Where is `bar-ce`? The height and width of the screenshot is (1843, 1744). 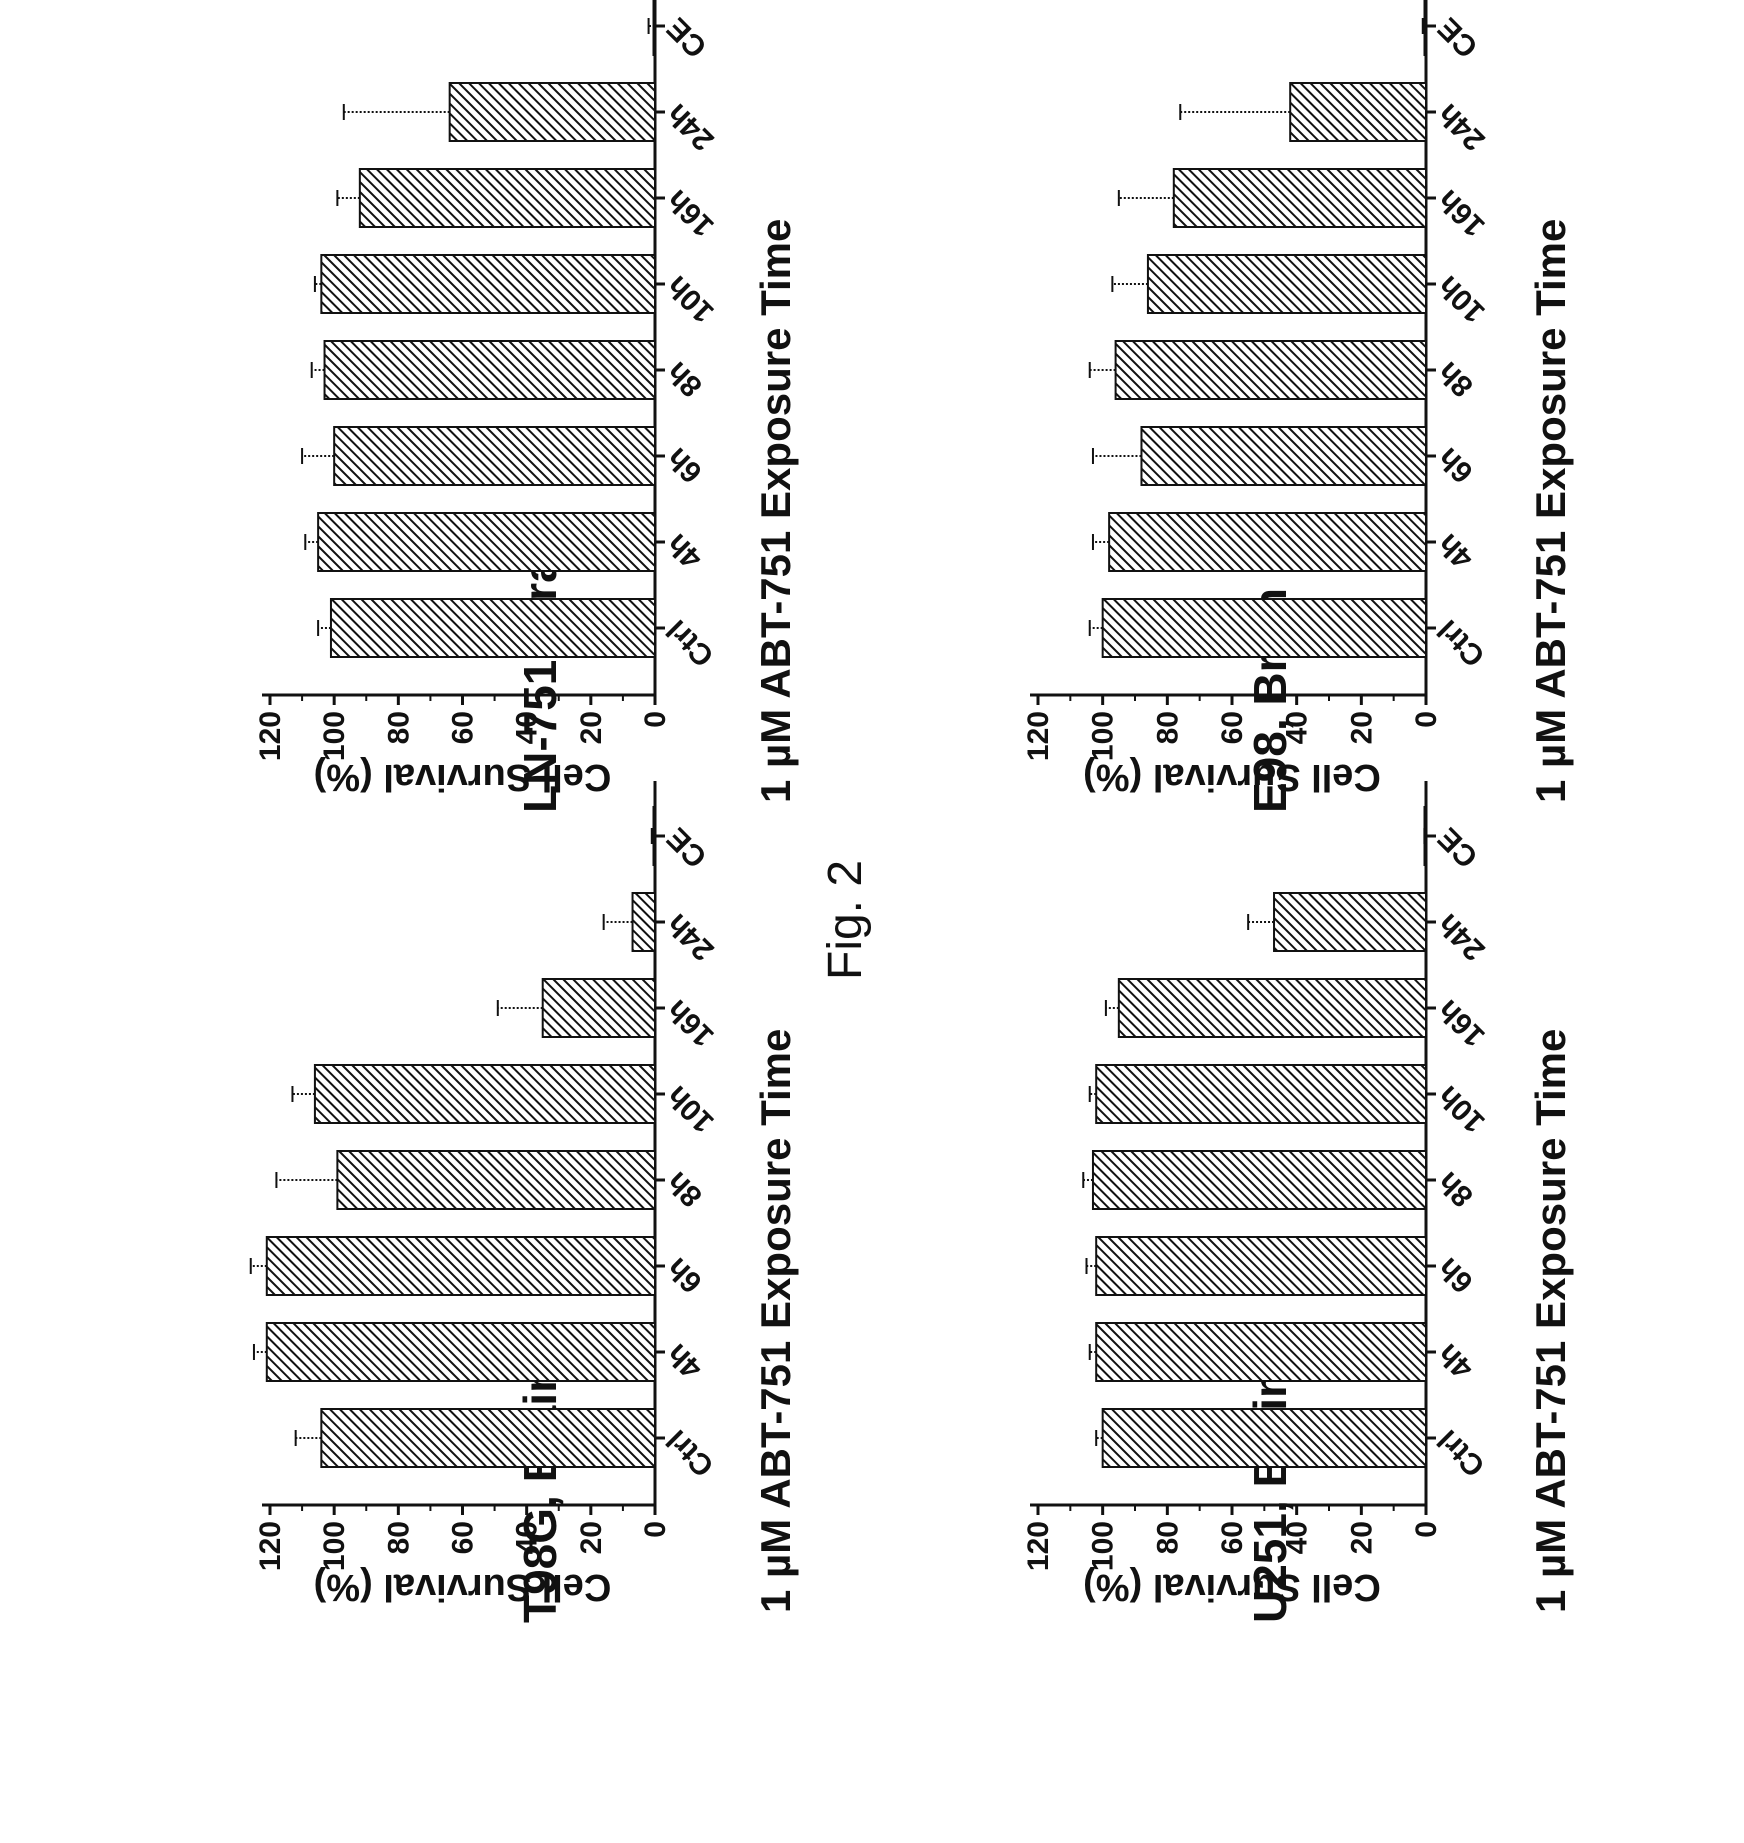 bar-ce is located at coordinates (1425, 28).